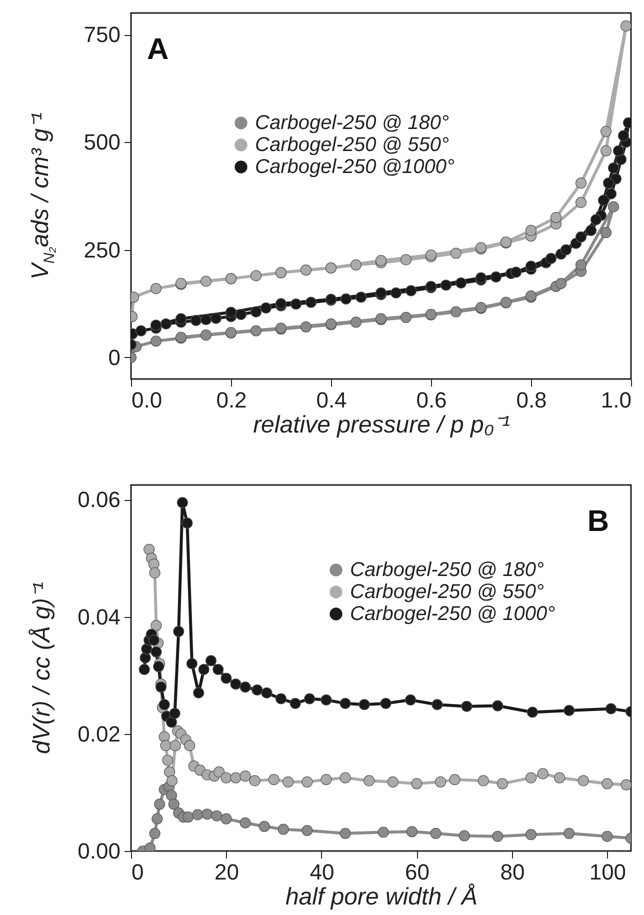  What do you see at coordinates (226, 872) in the screenshot?
I see `x-tick-label: 20` at bounding box center [226, 872].